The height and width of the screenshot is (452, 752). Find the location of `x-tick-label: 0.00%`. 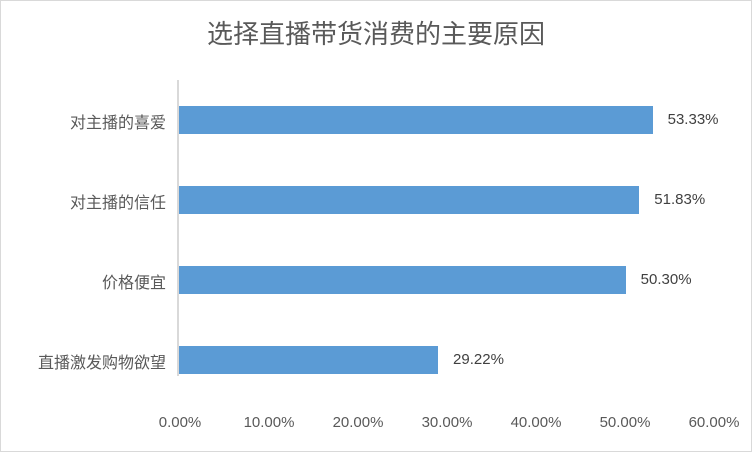

x-tick-label: 0.00% is located at coordinates (180, 422).